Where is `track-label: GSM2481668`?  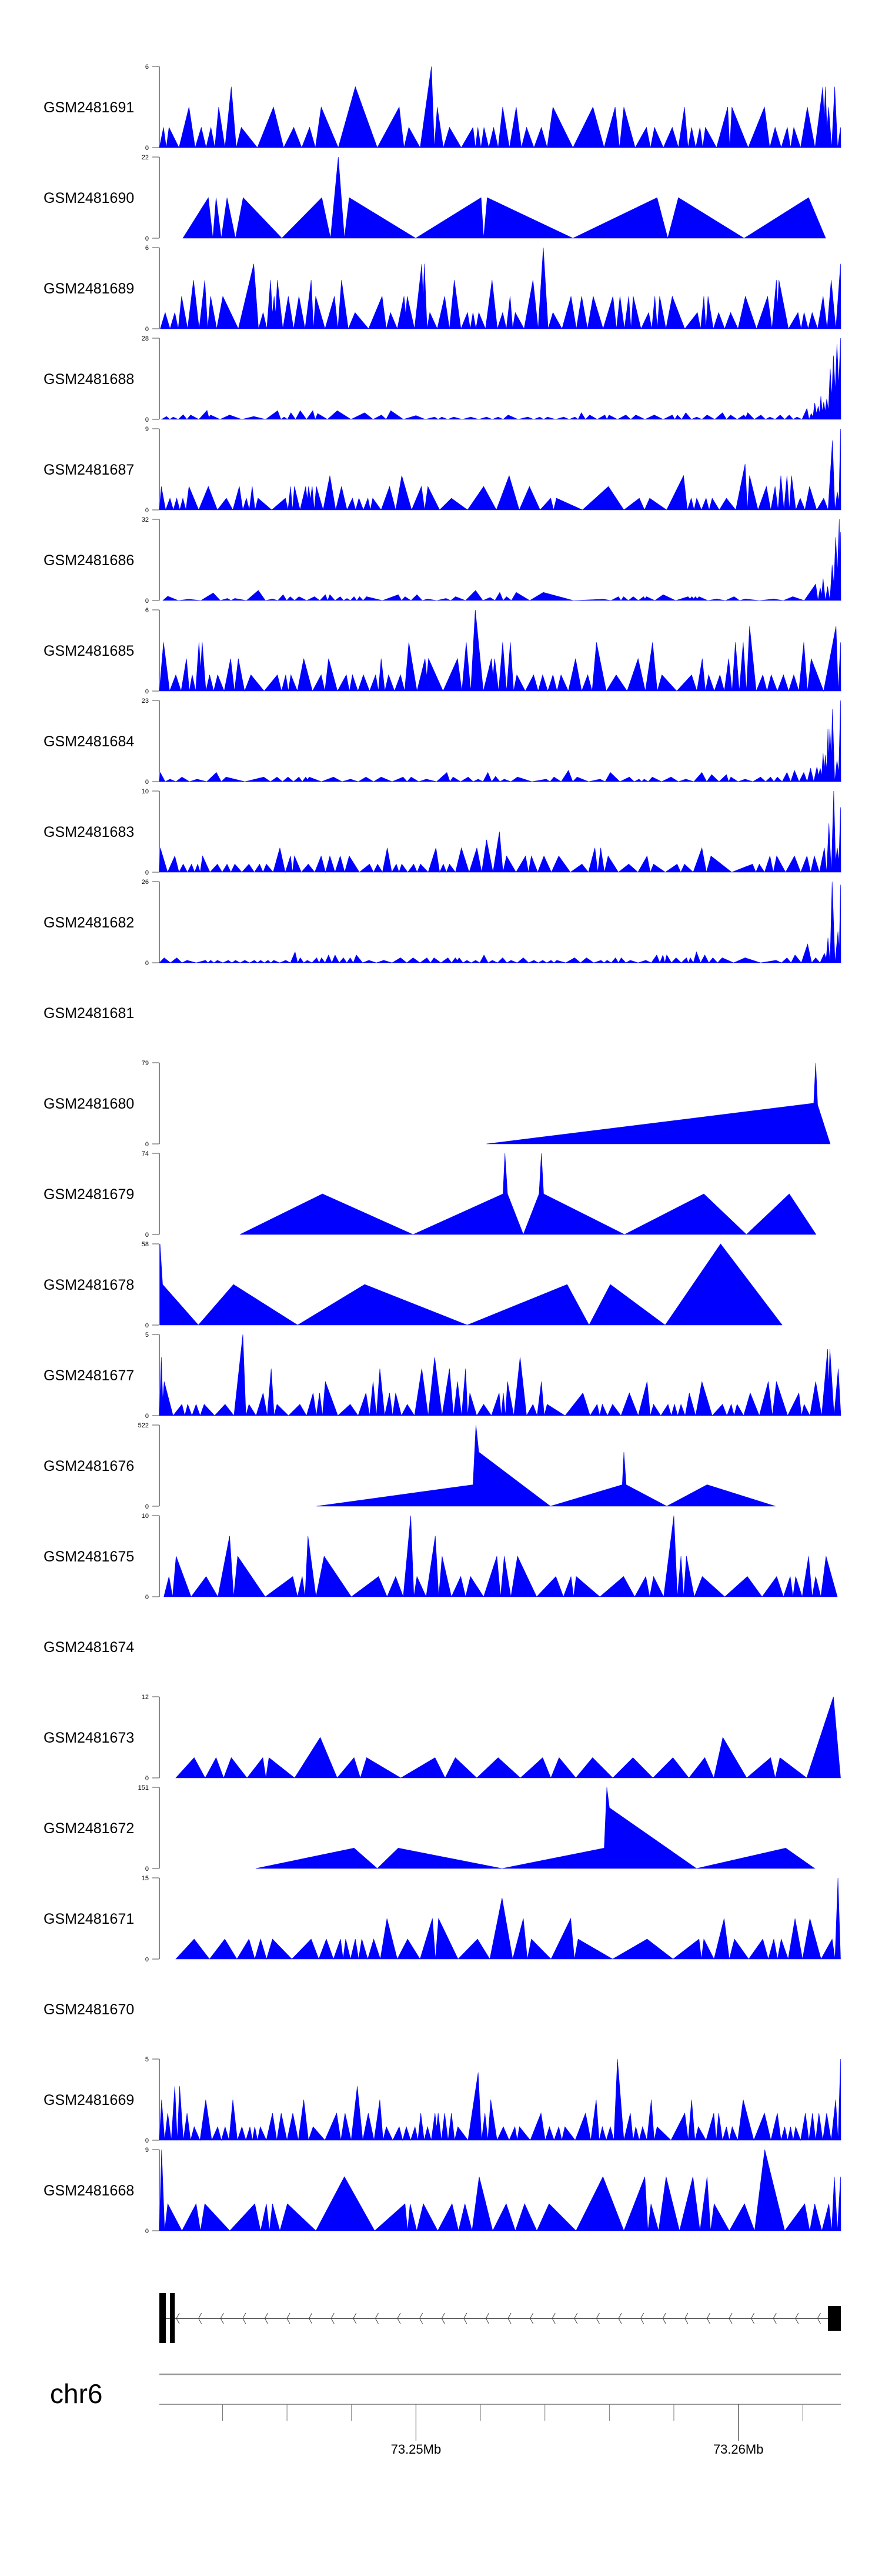 track-label: GSM2481668 is located at coordinates (89, 2191).